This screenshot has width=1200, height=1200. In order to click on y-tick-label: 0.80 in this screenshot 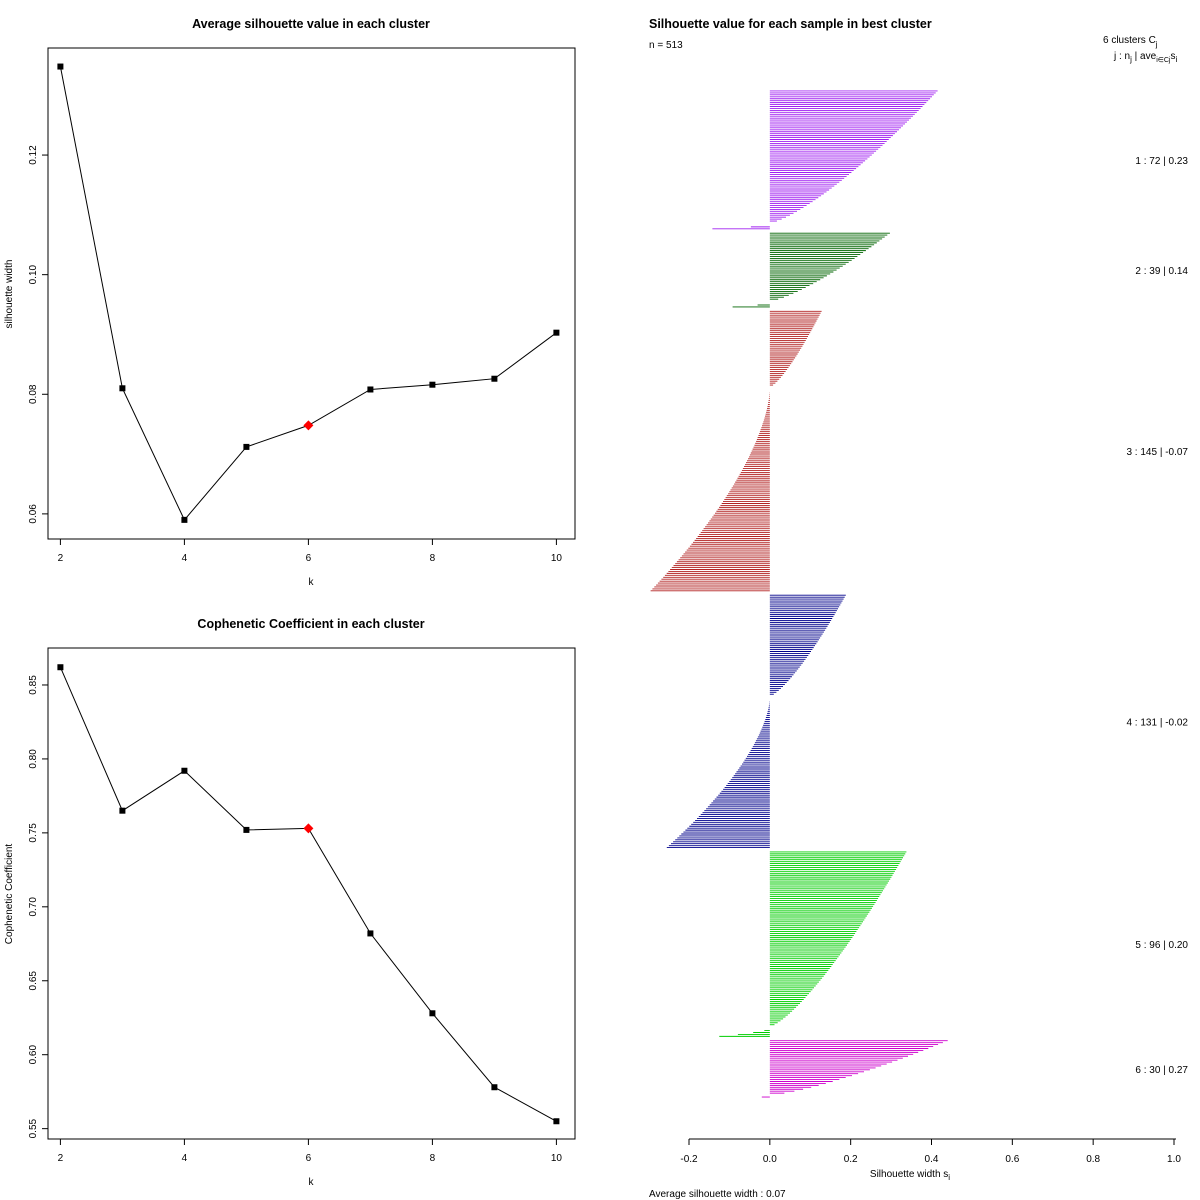, I will do `click(33, 759)`.